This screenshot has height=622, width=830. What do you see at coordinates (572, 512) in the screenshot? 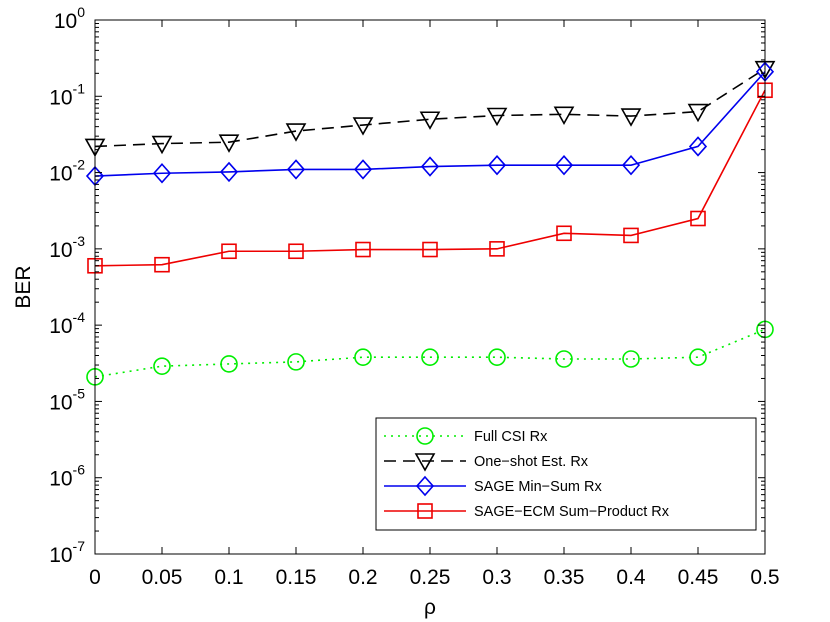
I see `legend-label: SAGE−ECM Sum−Product Rx` at bounding box center [572, 512].